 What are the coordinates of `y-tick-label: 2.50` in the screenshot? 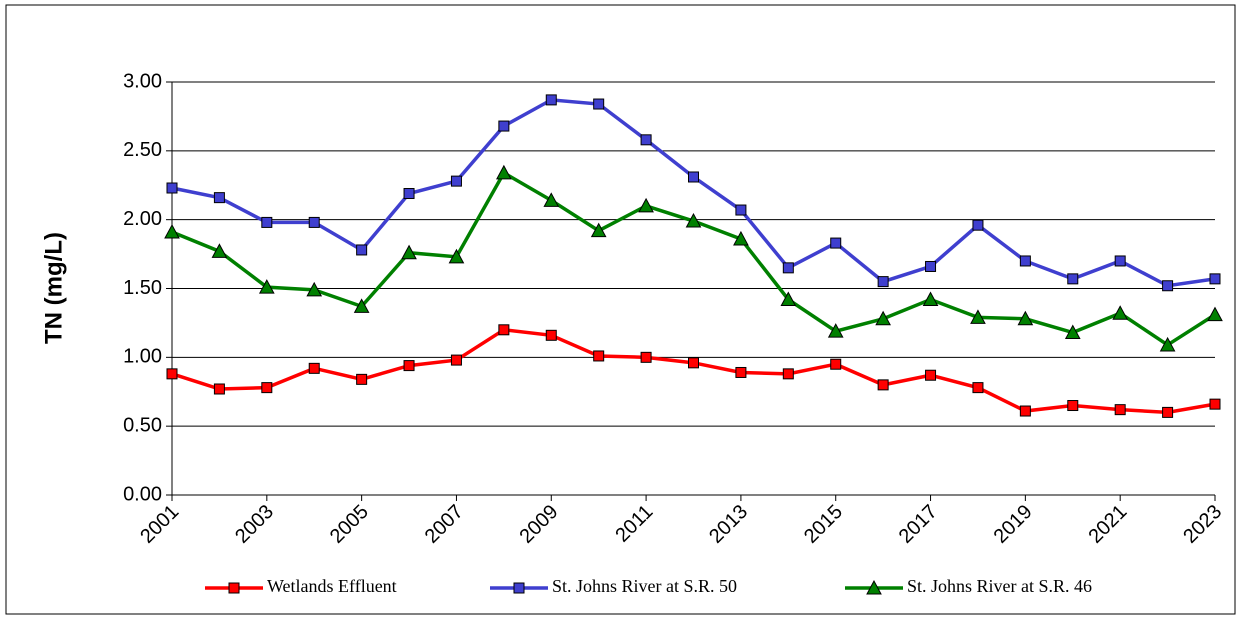 It's located at (142, 150).